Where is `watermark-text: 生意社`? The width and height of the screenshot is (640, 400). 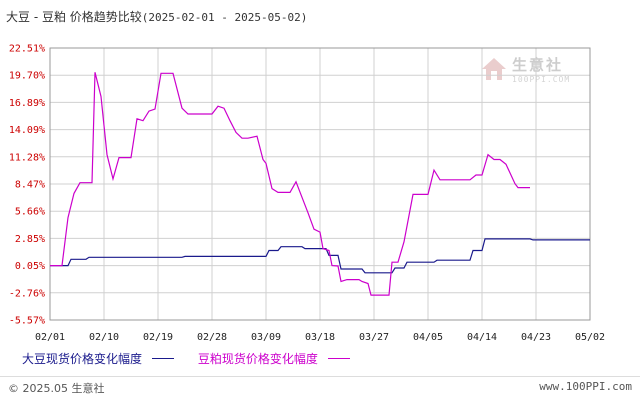
watermark-text: 生意社 is located at coordinates (538, 65).